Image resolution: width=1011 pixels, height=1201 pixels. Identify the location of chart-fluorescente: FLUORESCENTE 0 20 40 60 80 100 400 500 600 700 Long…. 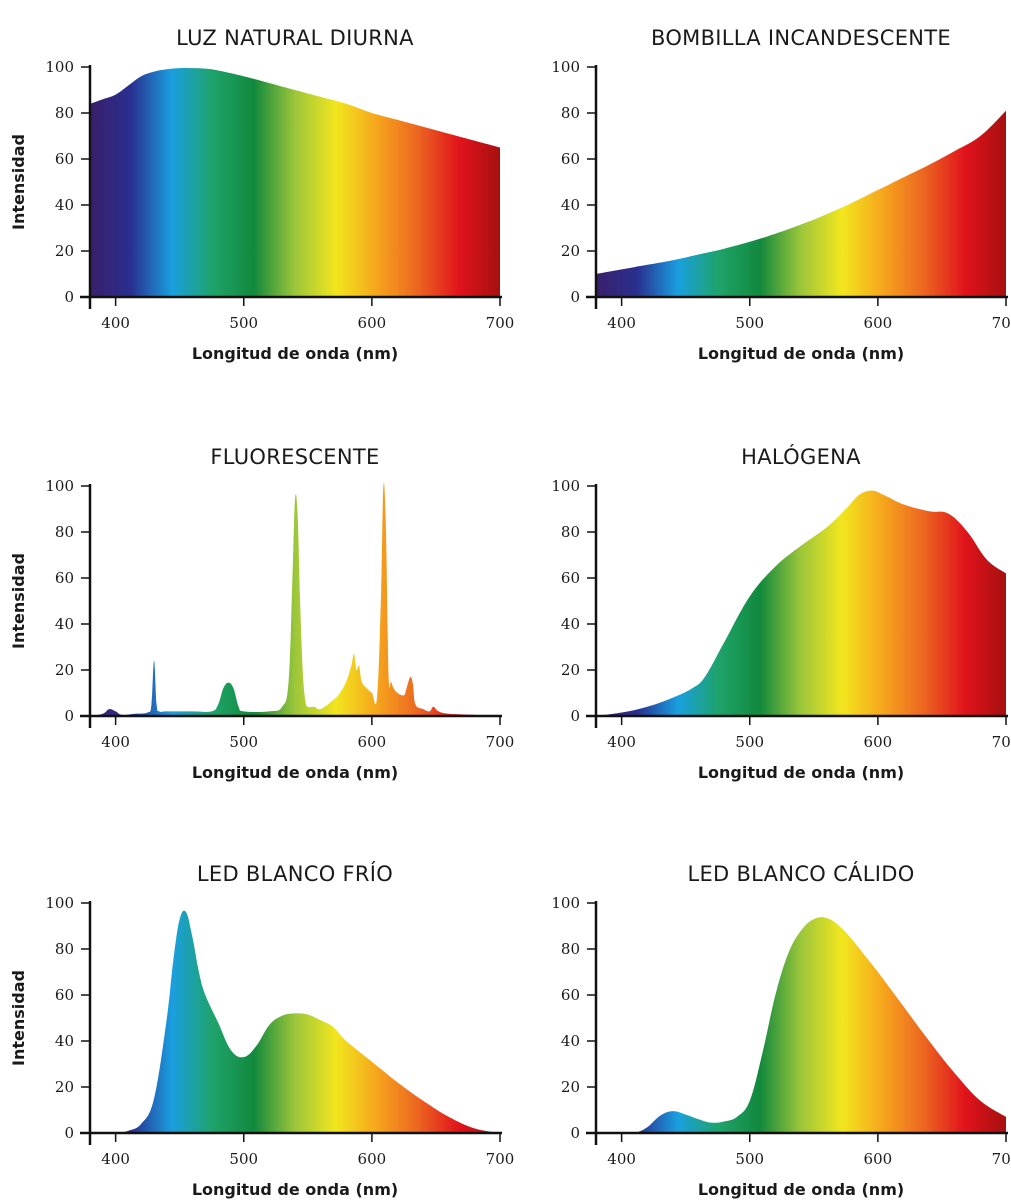
(261, 613).